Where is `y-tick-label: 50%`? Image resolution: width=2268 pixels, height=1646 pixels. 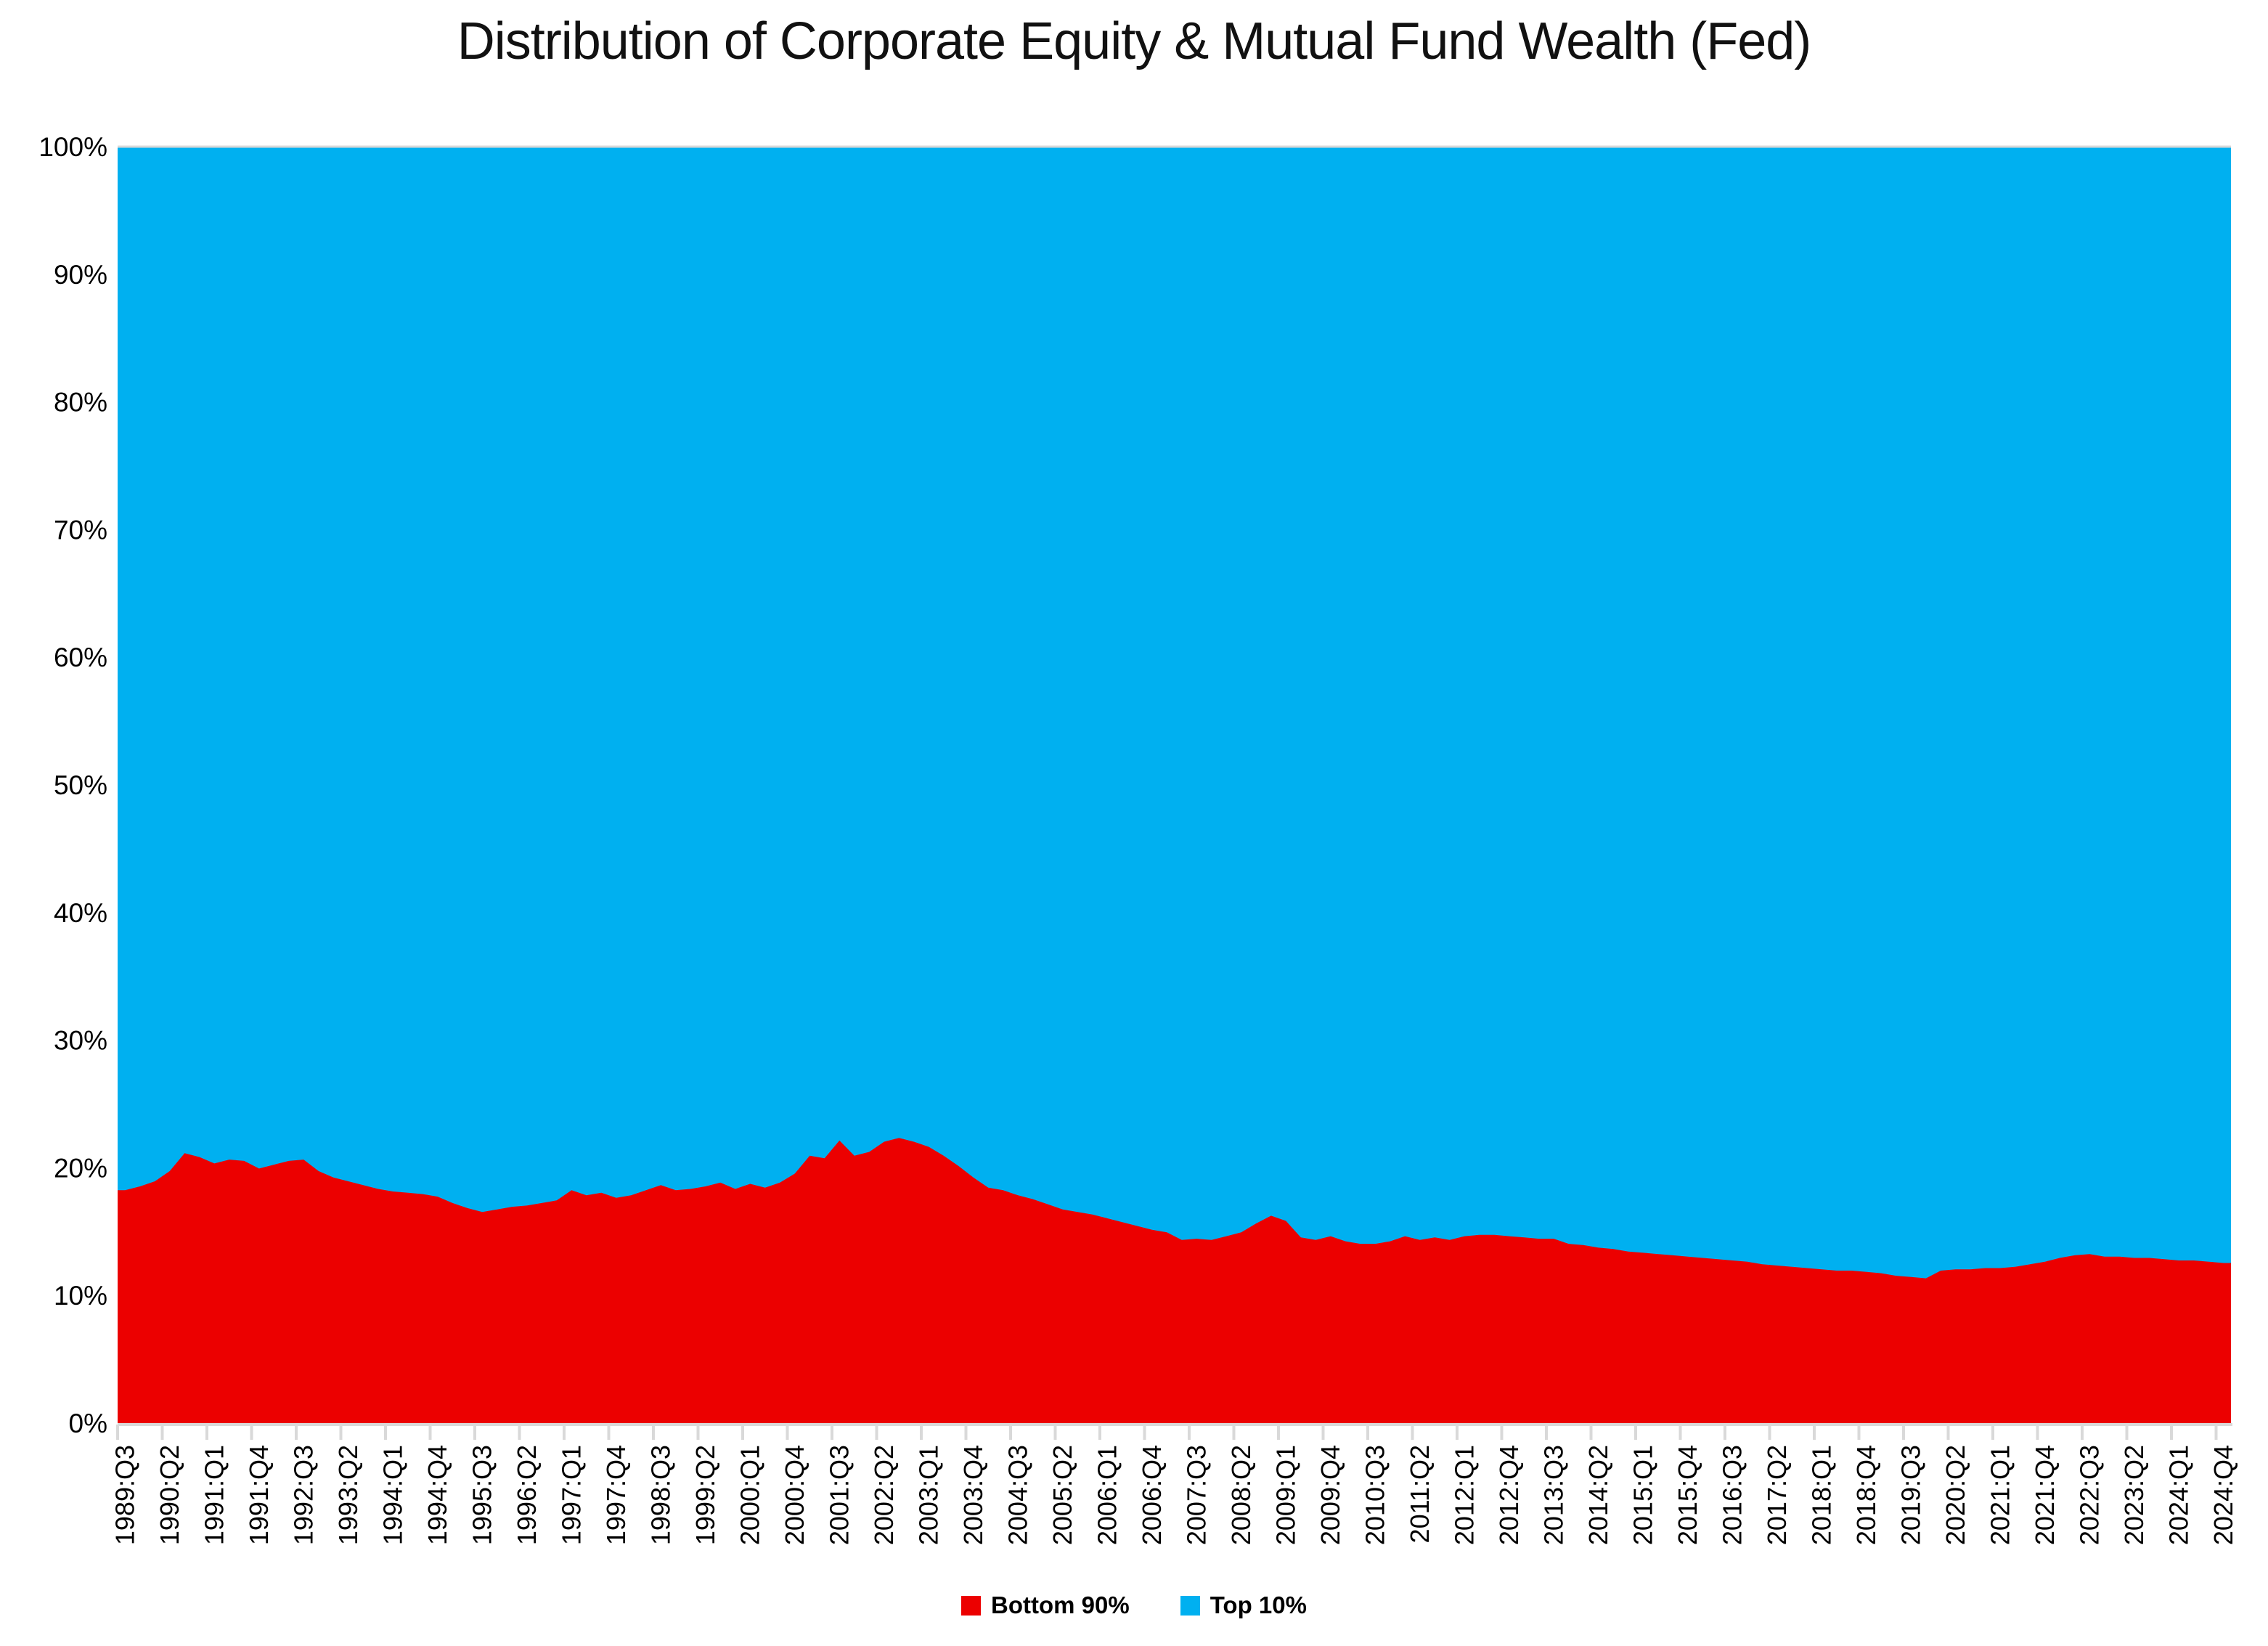
y-tick-label: 50% is located at coordinates (80, 785).